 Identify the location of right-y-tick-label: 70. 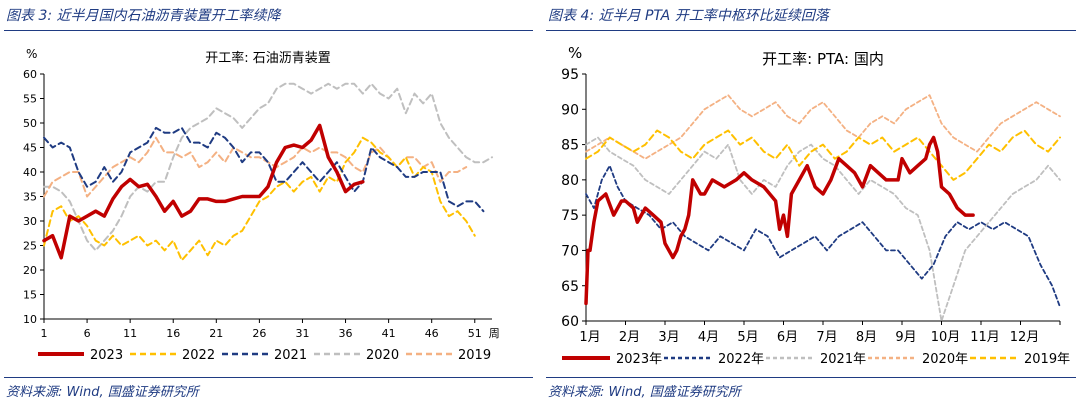
(570, 251).